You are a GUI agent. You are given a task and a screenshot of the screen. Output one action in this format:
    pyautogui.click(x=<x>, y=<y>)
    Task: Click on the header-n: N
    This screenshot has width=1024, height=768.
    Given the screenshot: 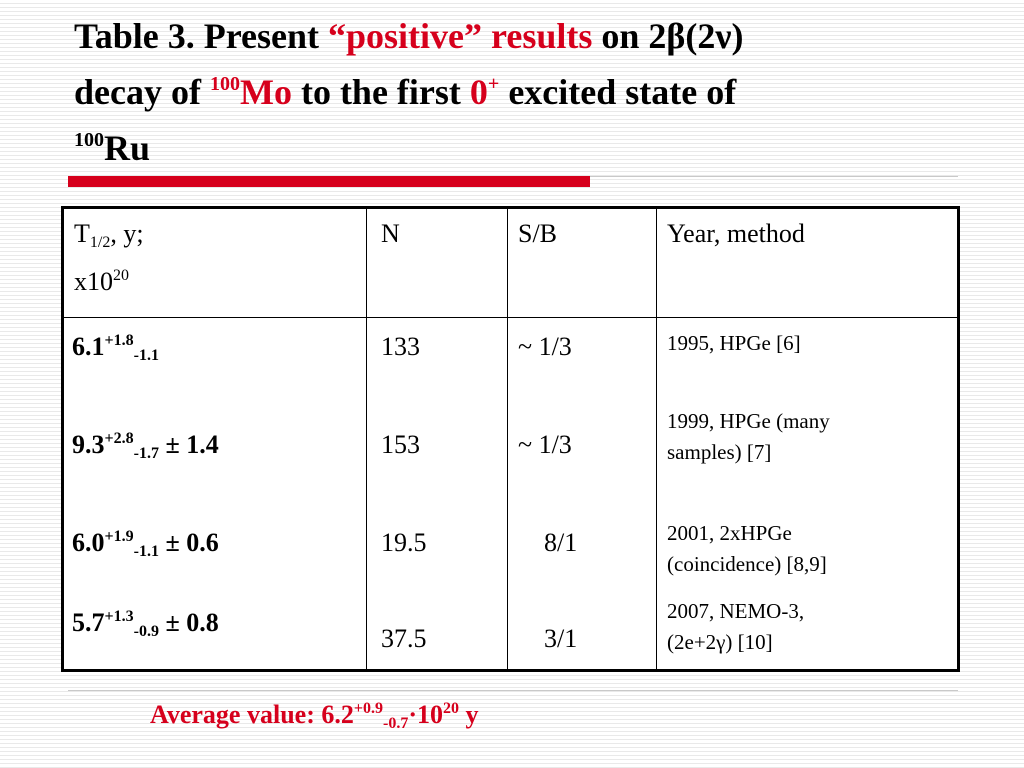 What is the action you would take?
    pyautogui.click(x=437, y=262)
    